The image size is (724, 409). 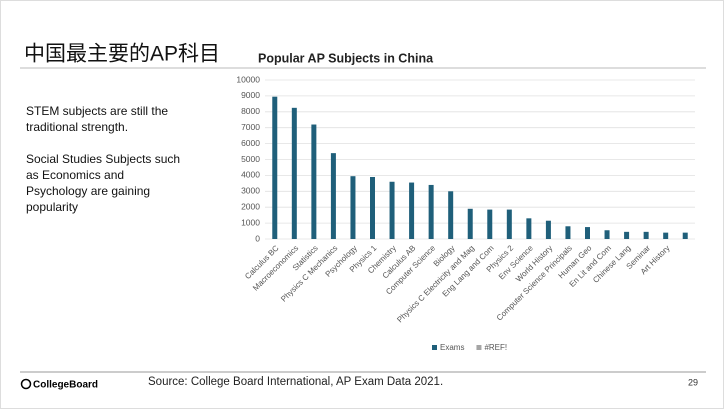 I want to click on y-tick-label: 3000, so click(x=250, y=191).